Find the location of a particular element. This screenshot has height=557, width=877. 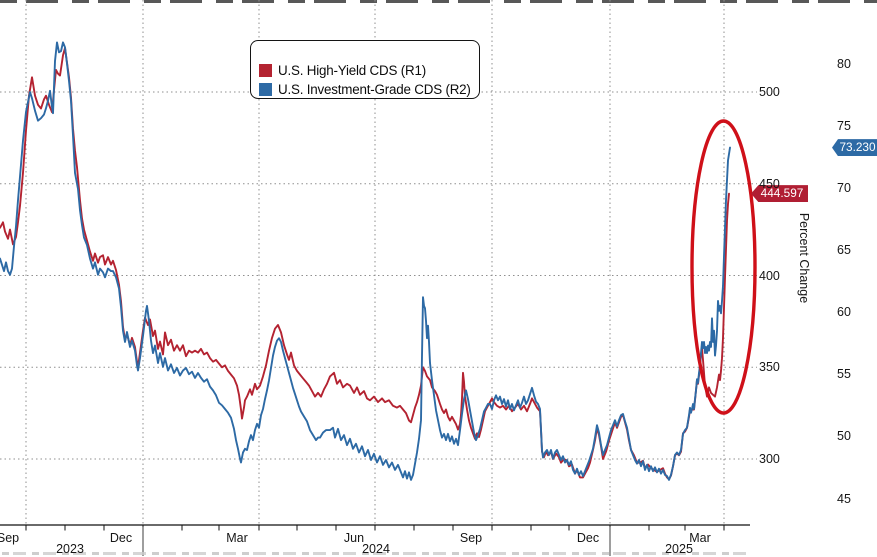

top-crop-strip is located at coordinates (438, 1).